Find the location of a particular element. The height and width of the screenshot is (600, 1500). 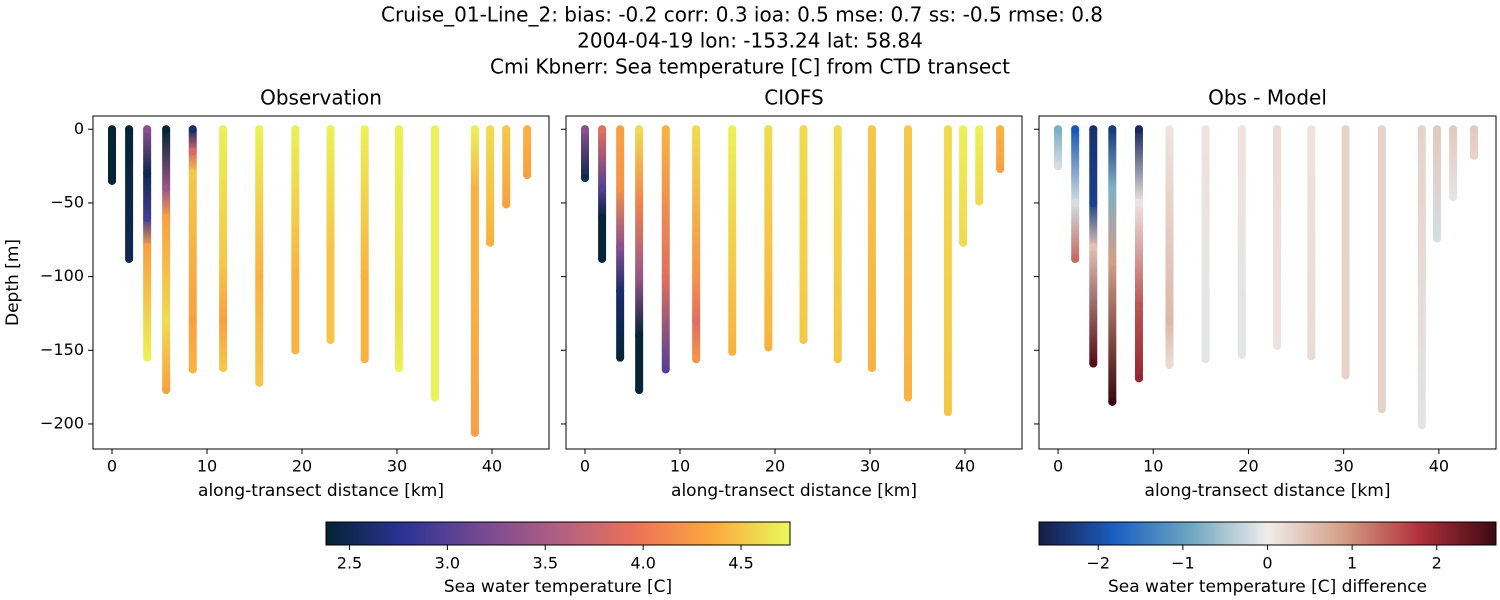

panel-title: Obs - Model is located at coordinates (1267, 98).